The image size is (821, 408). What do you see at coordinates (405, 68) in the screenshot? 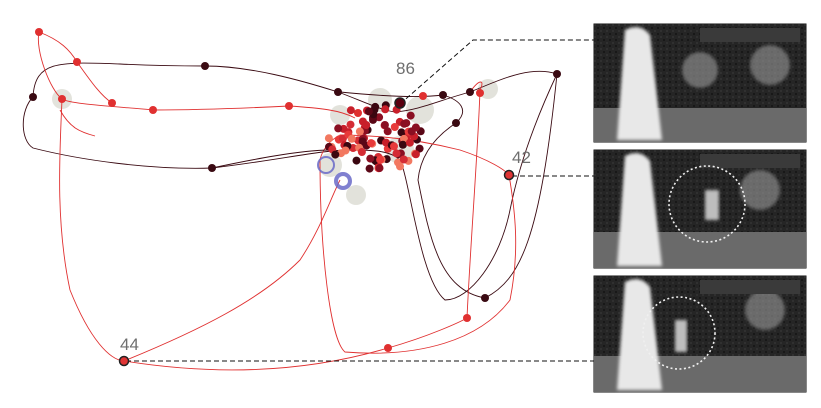
I see `label-86: 86` at bounding box center [405, 68].